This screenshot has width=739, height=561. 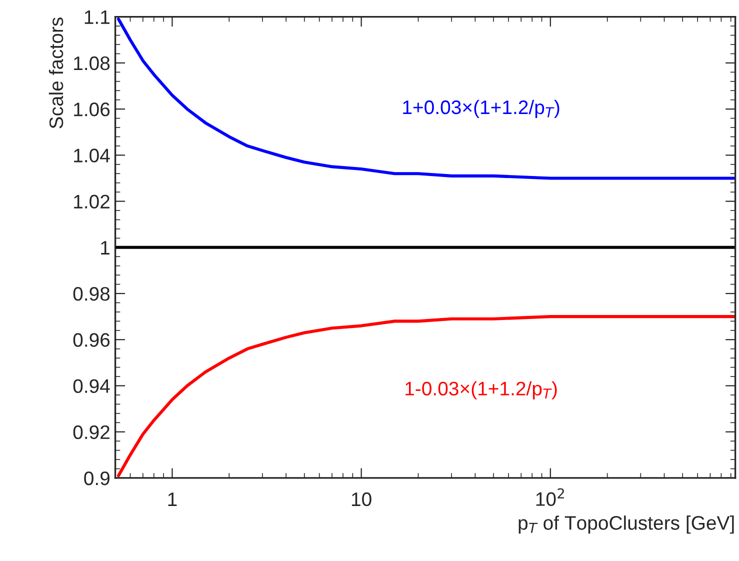 What do you see at coordinates (97, 478) in the screenshot?
I see `y-tick-label: 0.9` at bounding box center [97, 478].